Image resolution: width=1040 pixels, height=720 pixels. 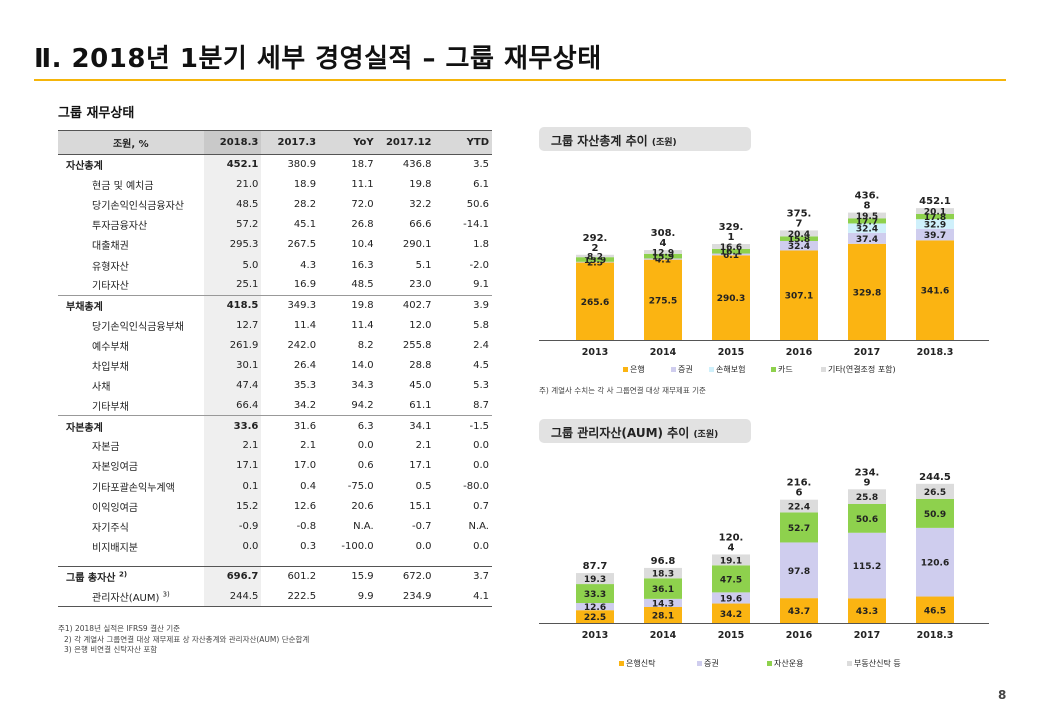 What do you see at coordinates (131, 526) in the screenshot?
I see `row-label: 자기주식` at bounding box center [131, 526].